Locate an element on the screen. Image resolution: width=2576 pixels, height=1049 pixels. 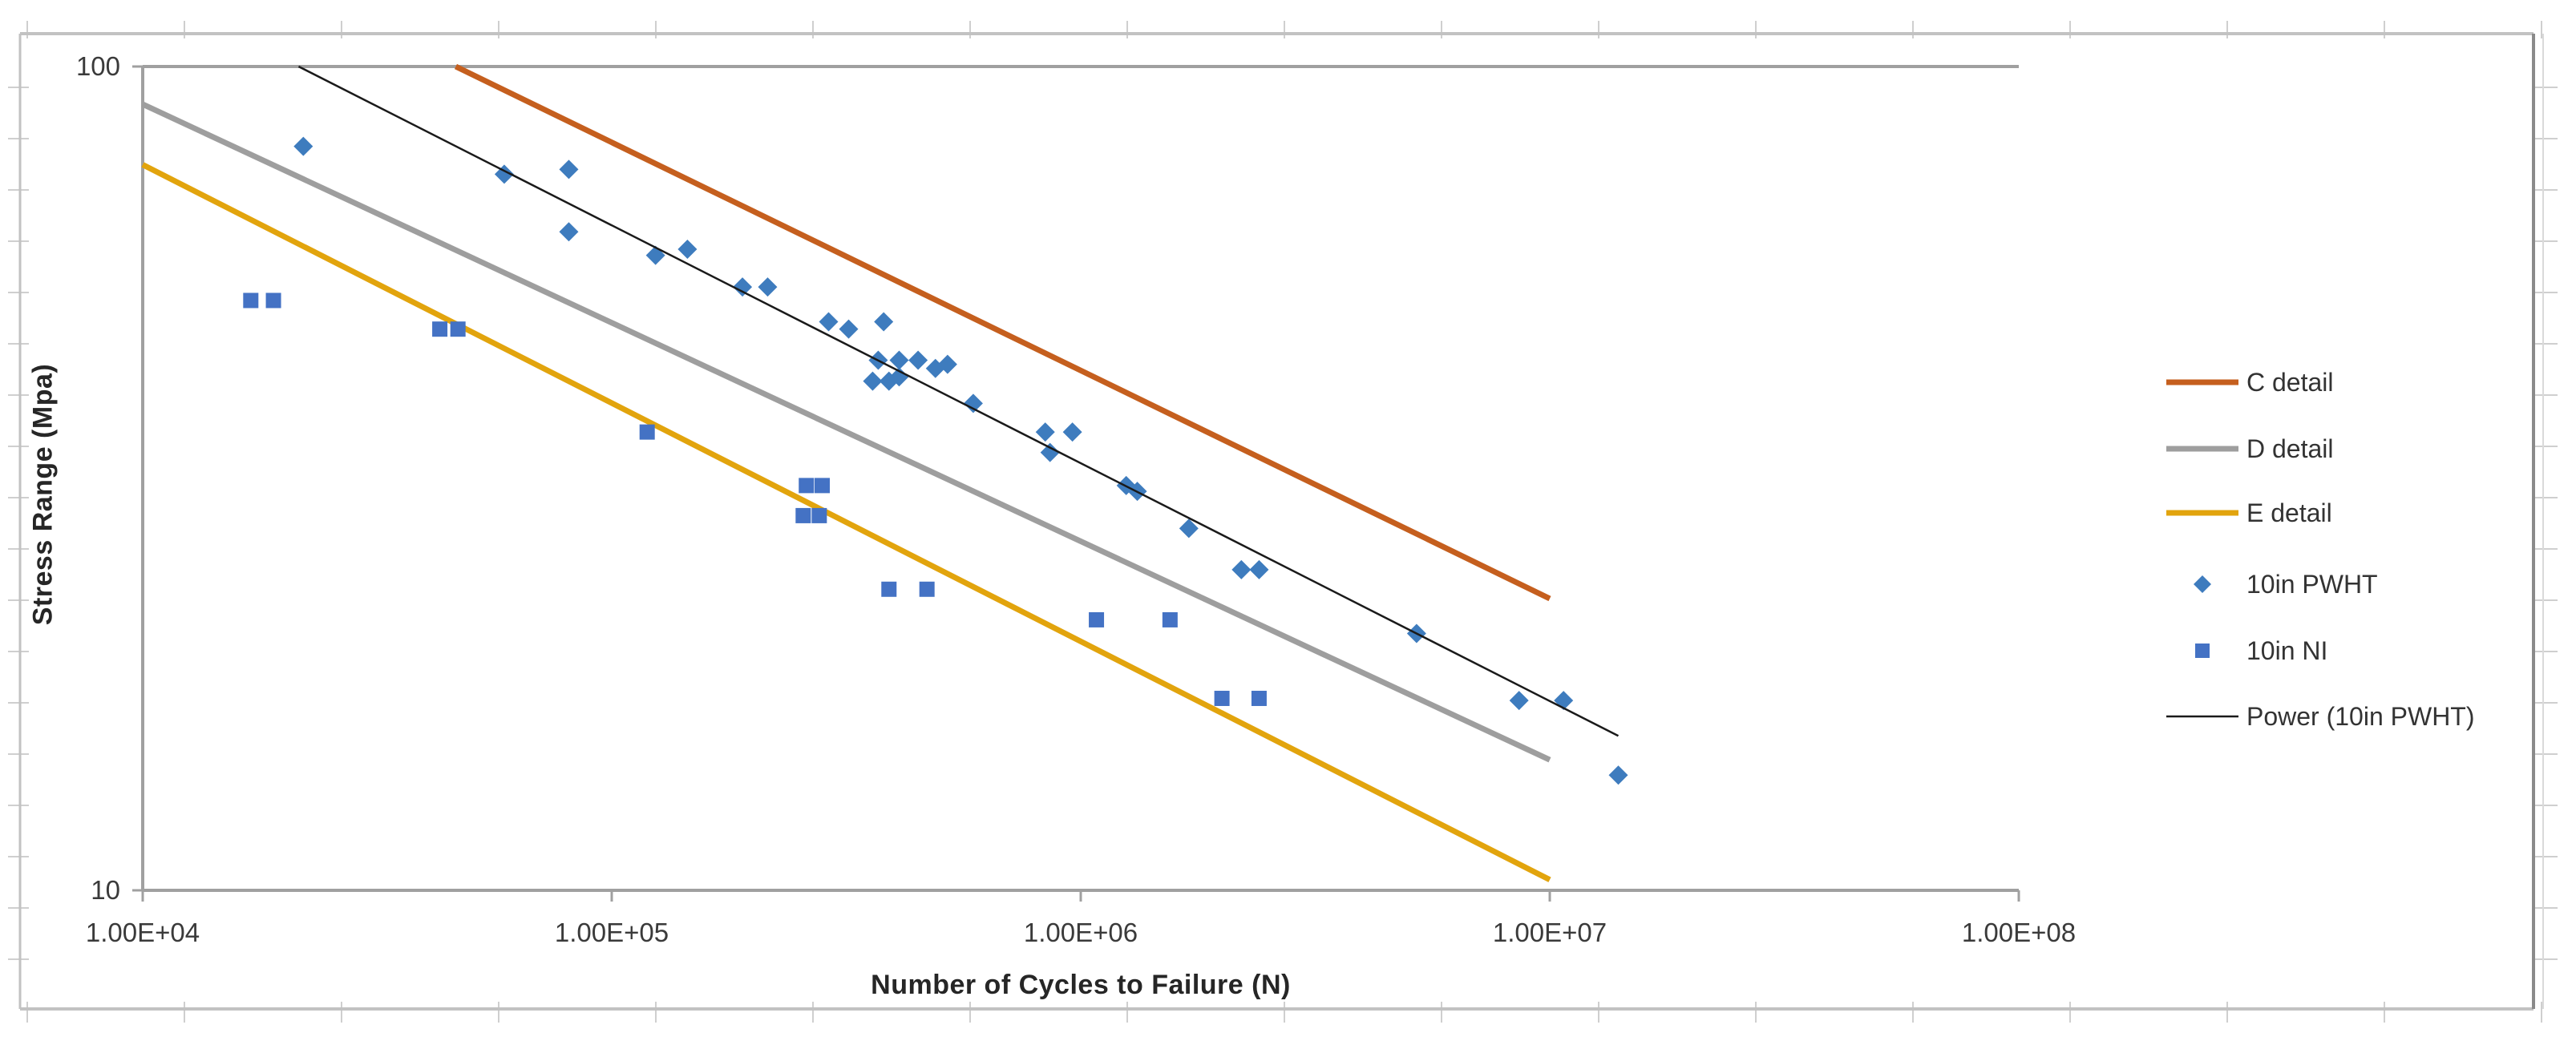
x-tick-label: 1.00E+06 is located at coordinates (1081, 932).